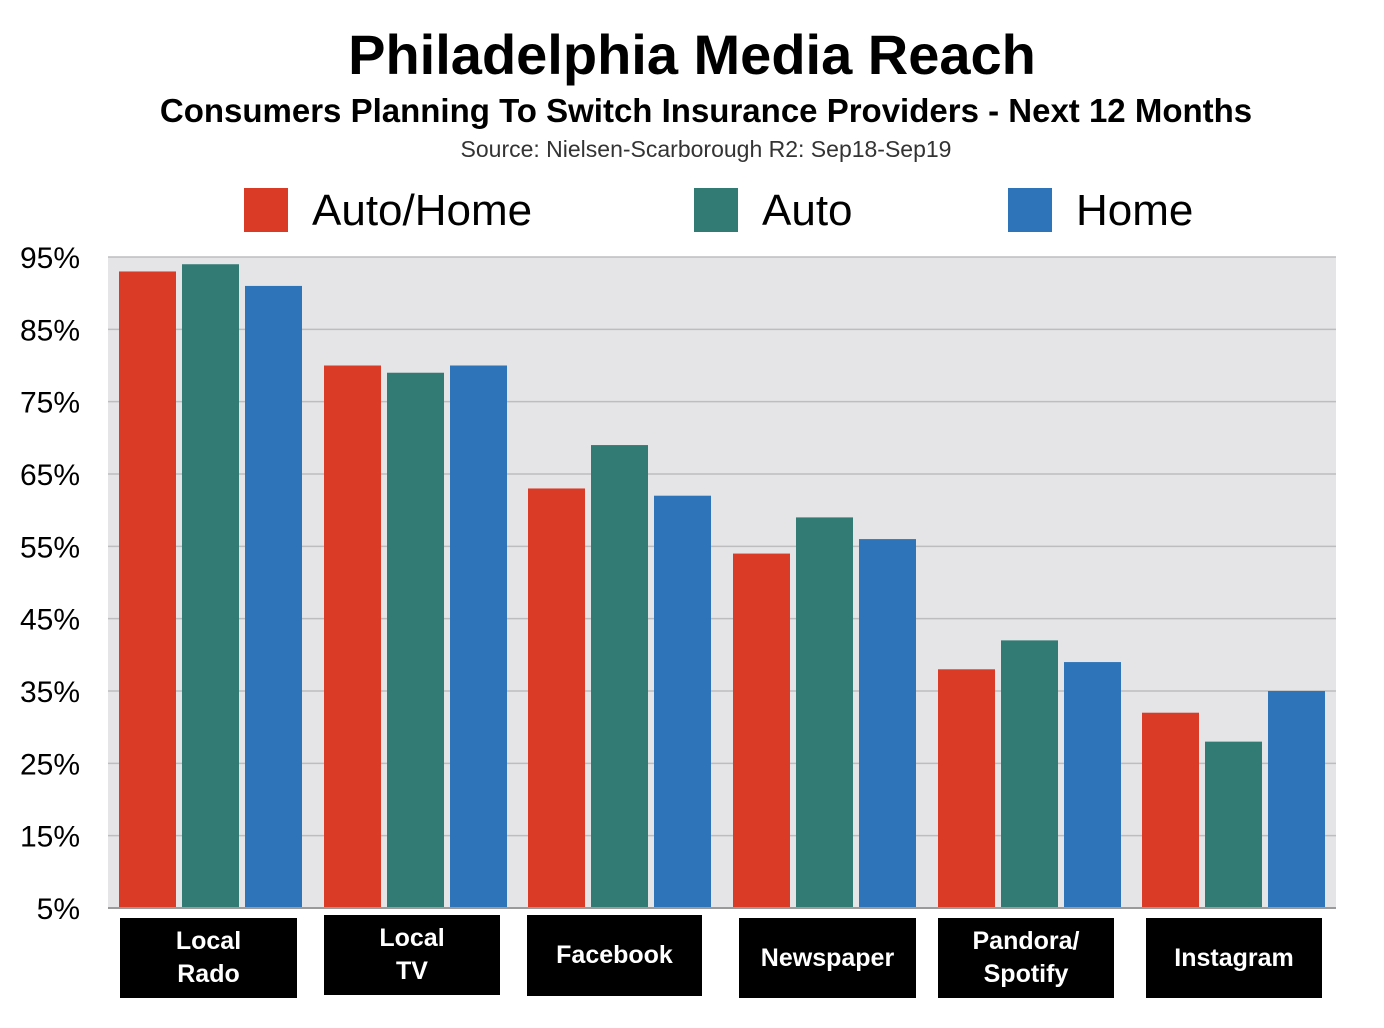 This screenshot has width=1384, height=1028. I want to click on y-tick-label: 15%, so click(50, 837).